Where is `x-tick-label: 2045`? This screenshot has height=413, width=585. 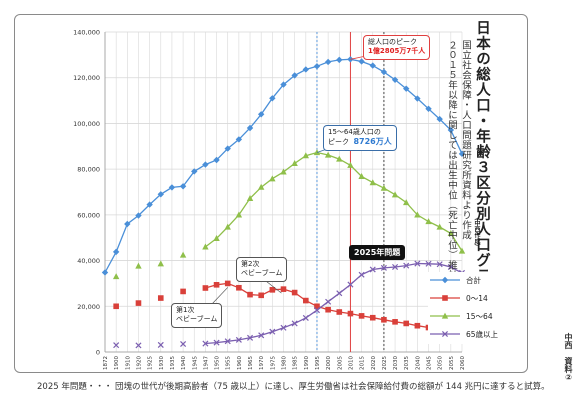
x-tick-label: 2045 is located at coordinates (430, 363).